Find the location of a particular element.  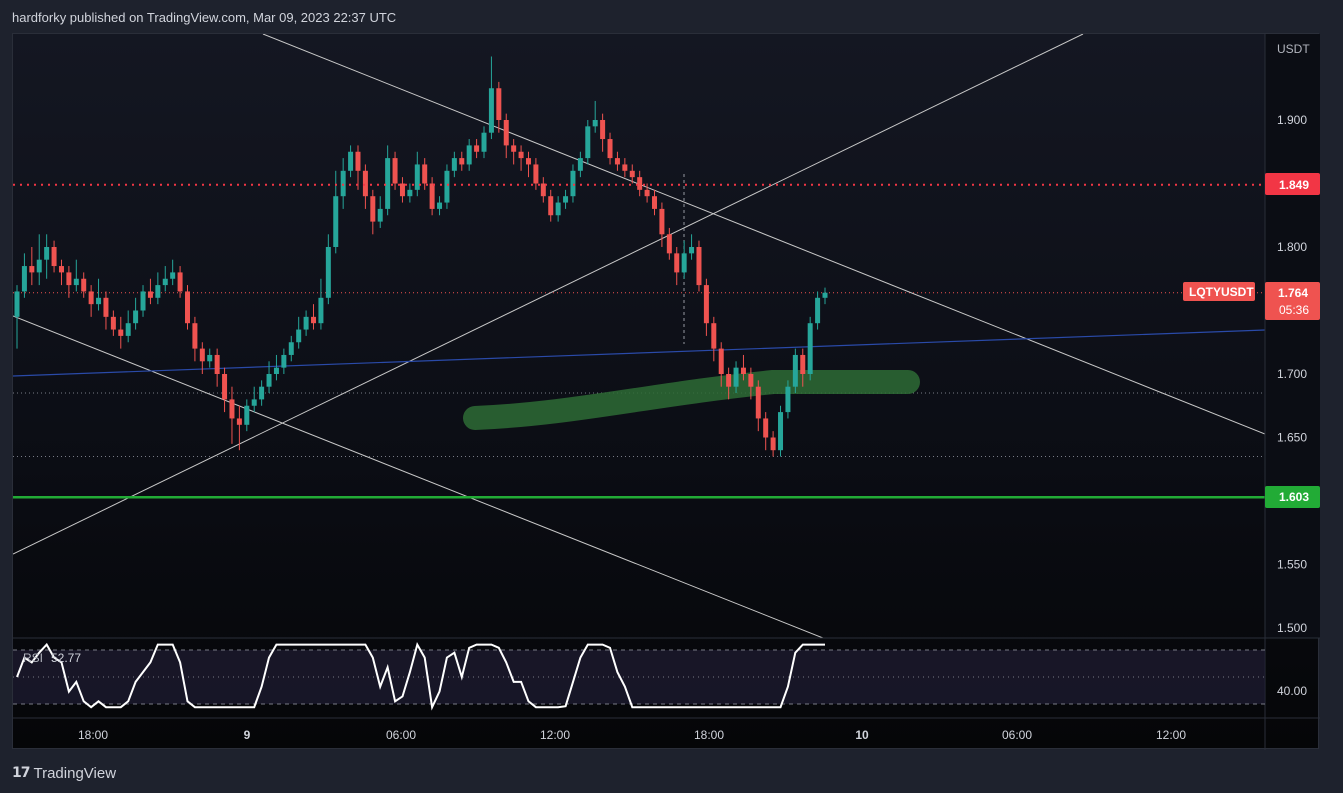

tradingview-logo-icon: 17 is located at coordinates (21, 773).